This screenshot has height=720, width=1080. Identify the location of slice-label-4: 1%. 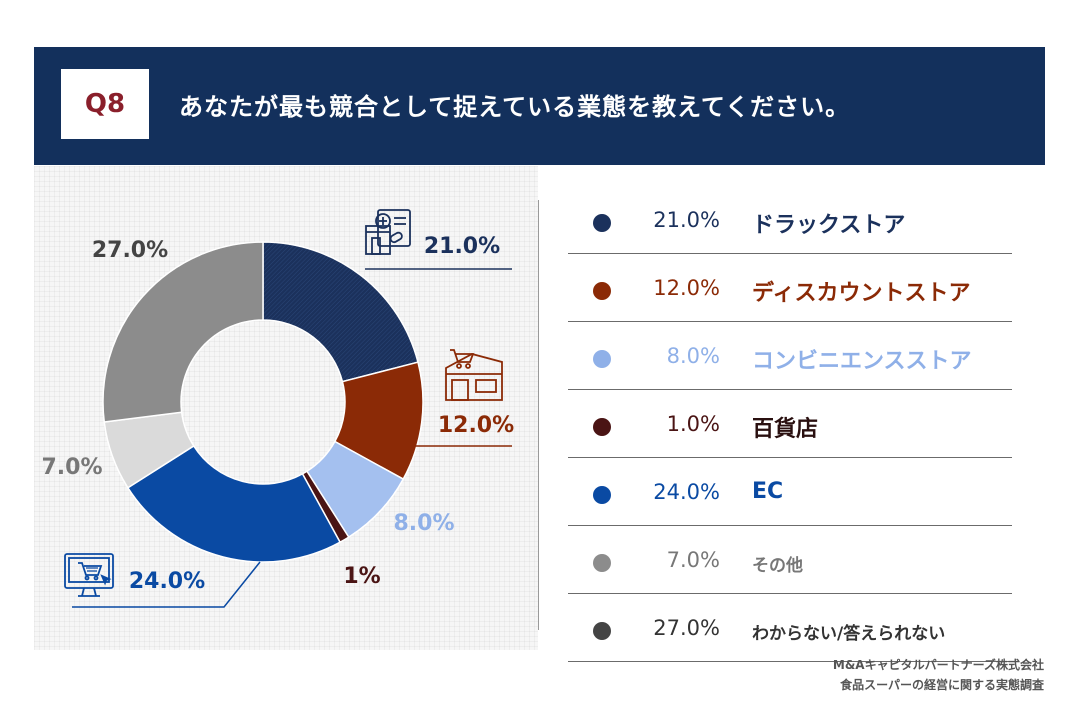
(361, 576).